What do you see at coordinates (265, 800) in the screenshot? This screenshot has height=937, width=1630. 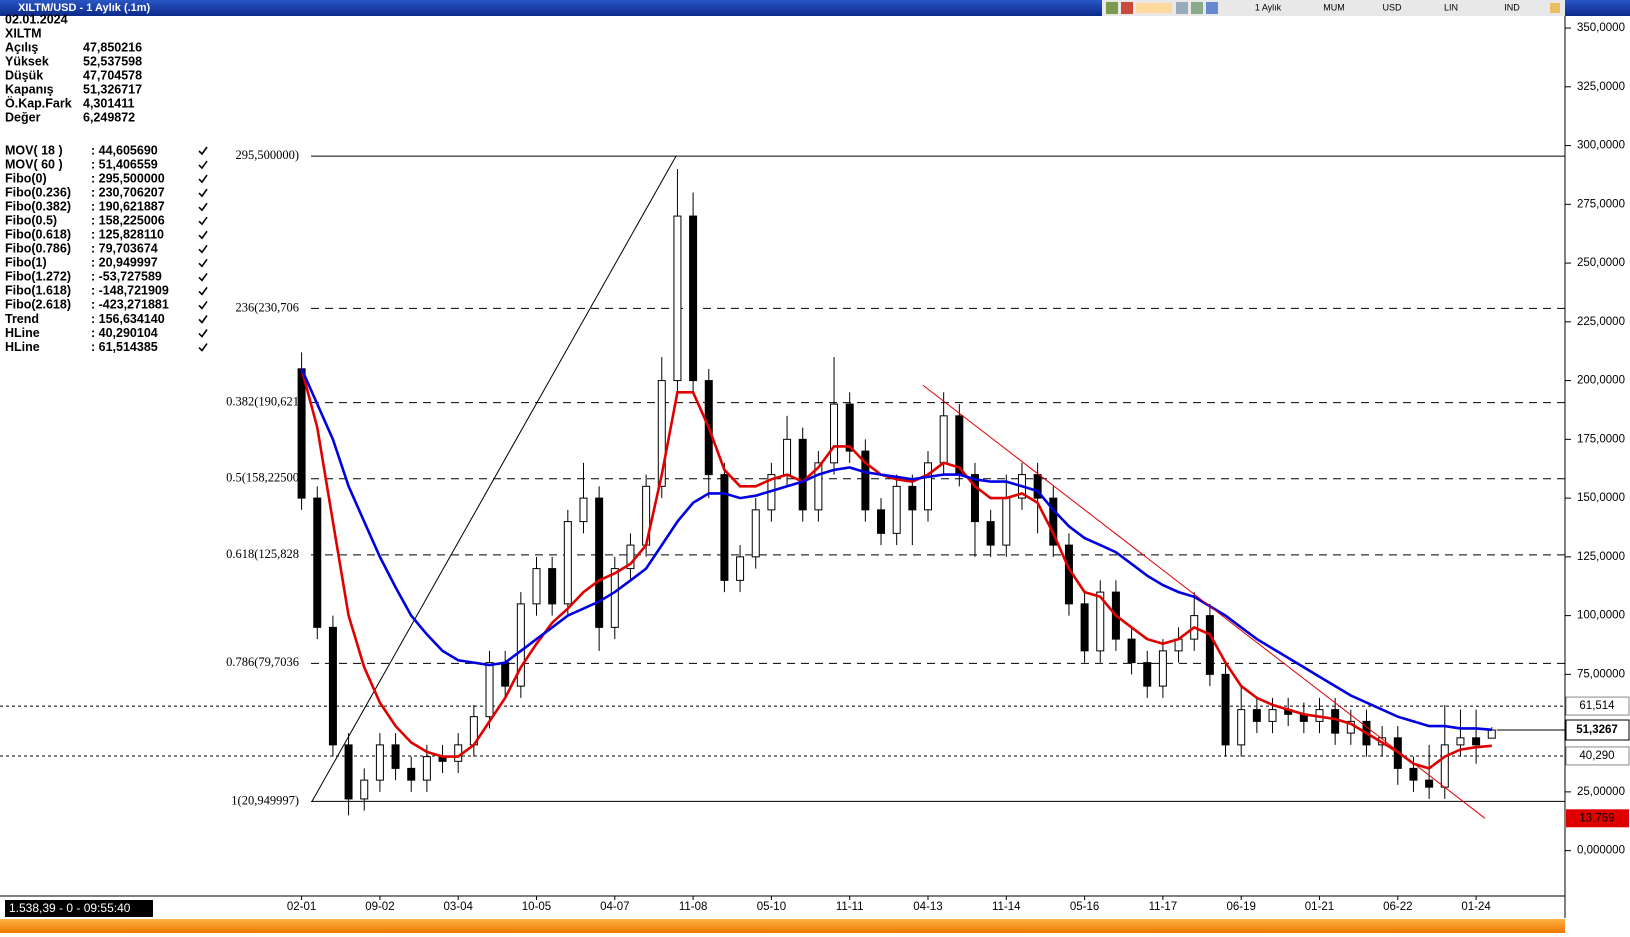 I see `fibo-label: 1(20,949997)` at bounding box center [265, 800].